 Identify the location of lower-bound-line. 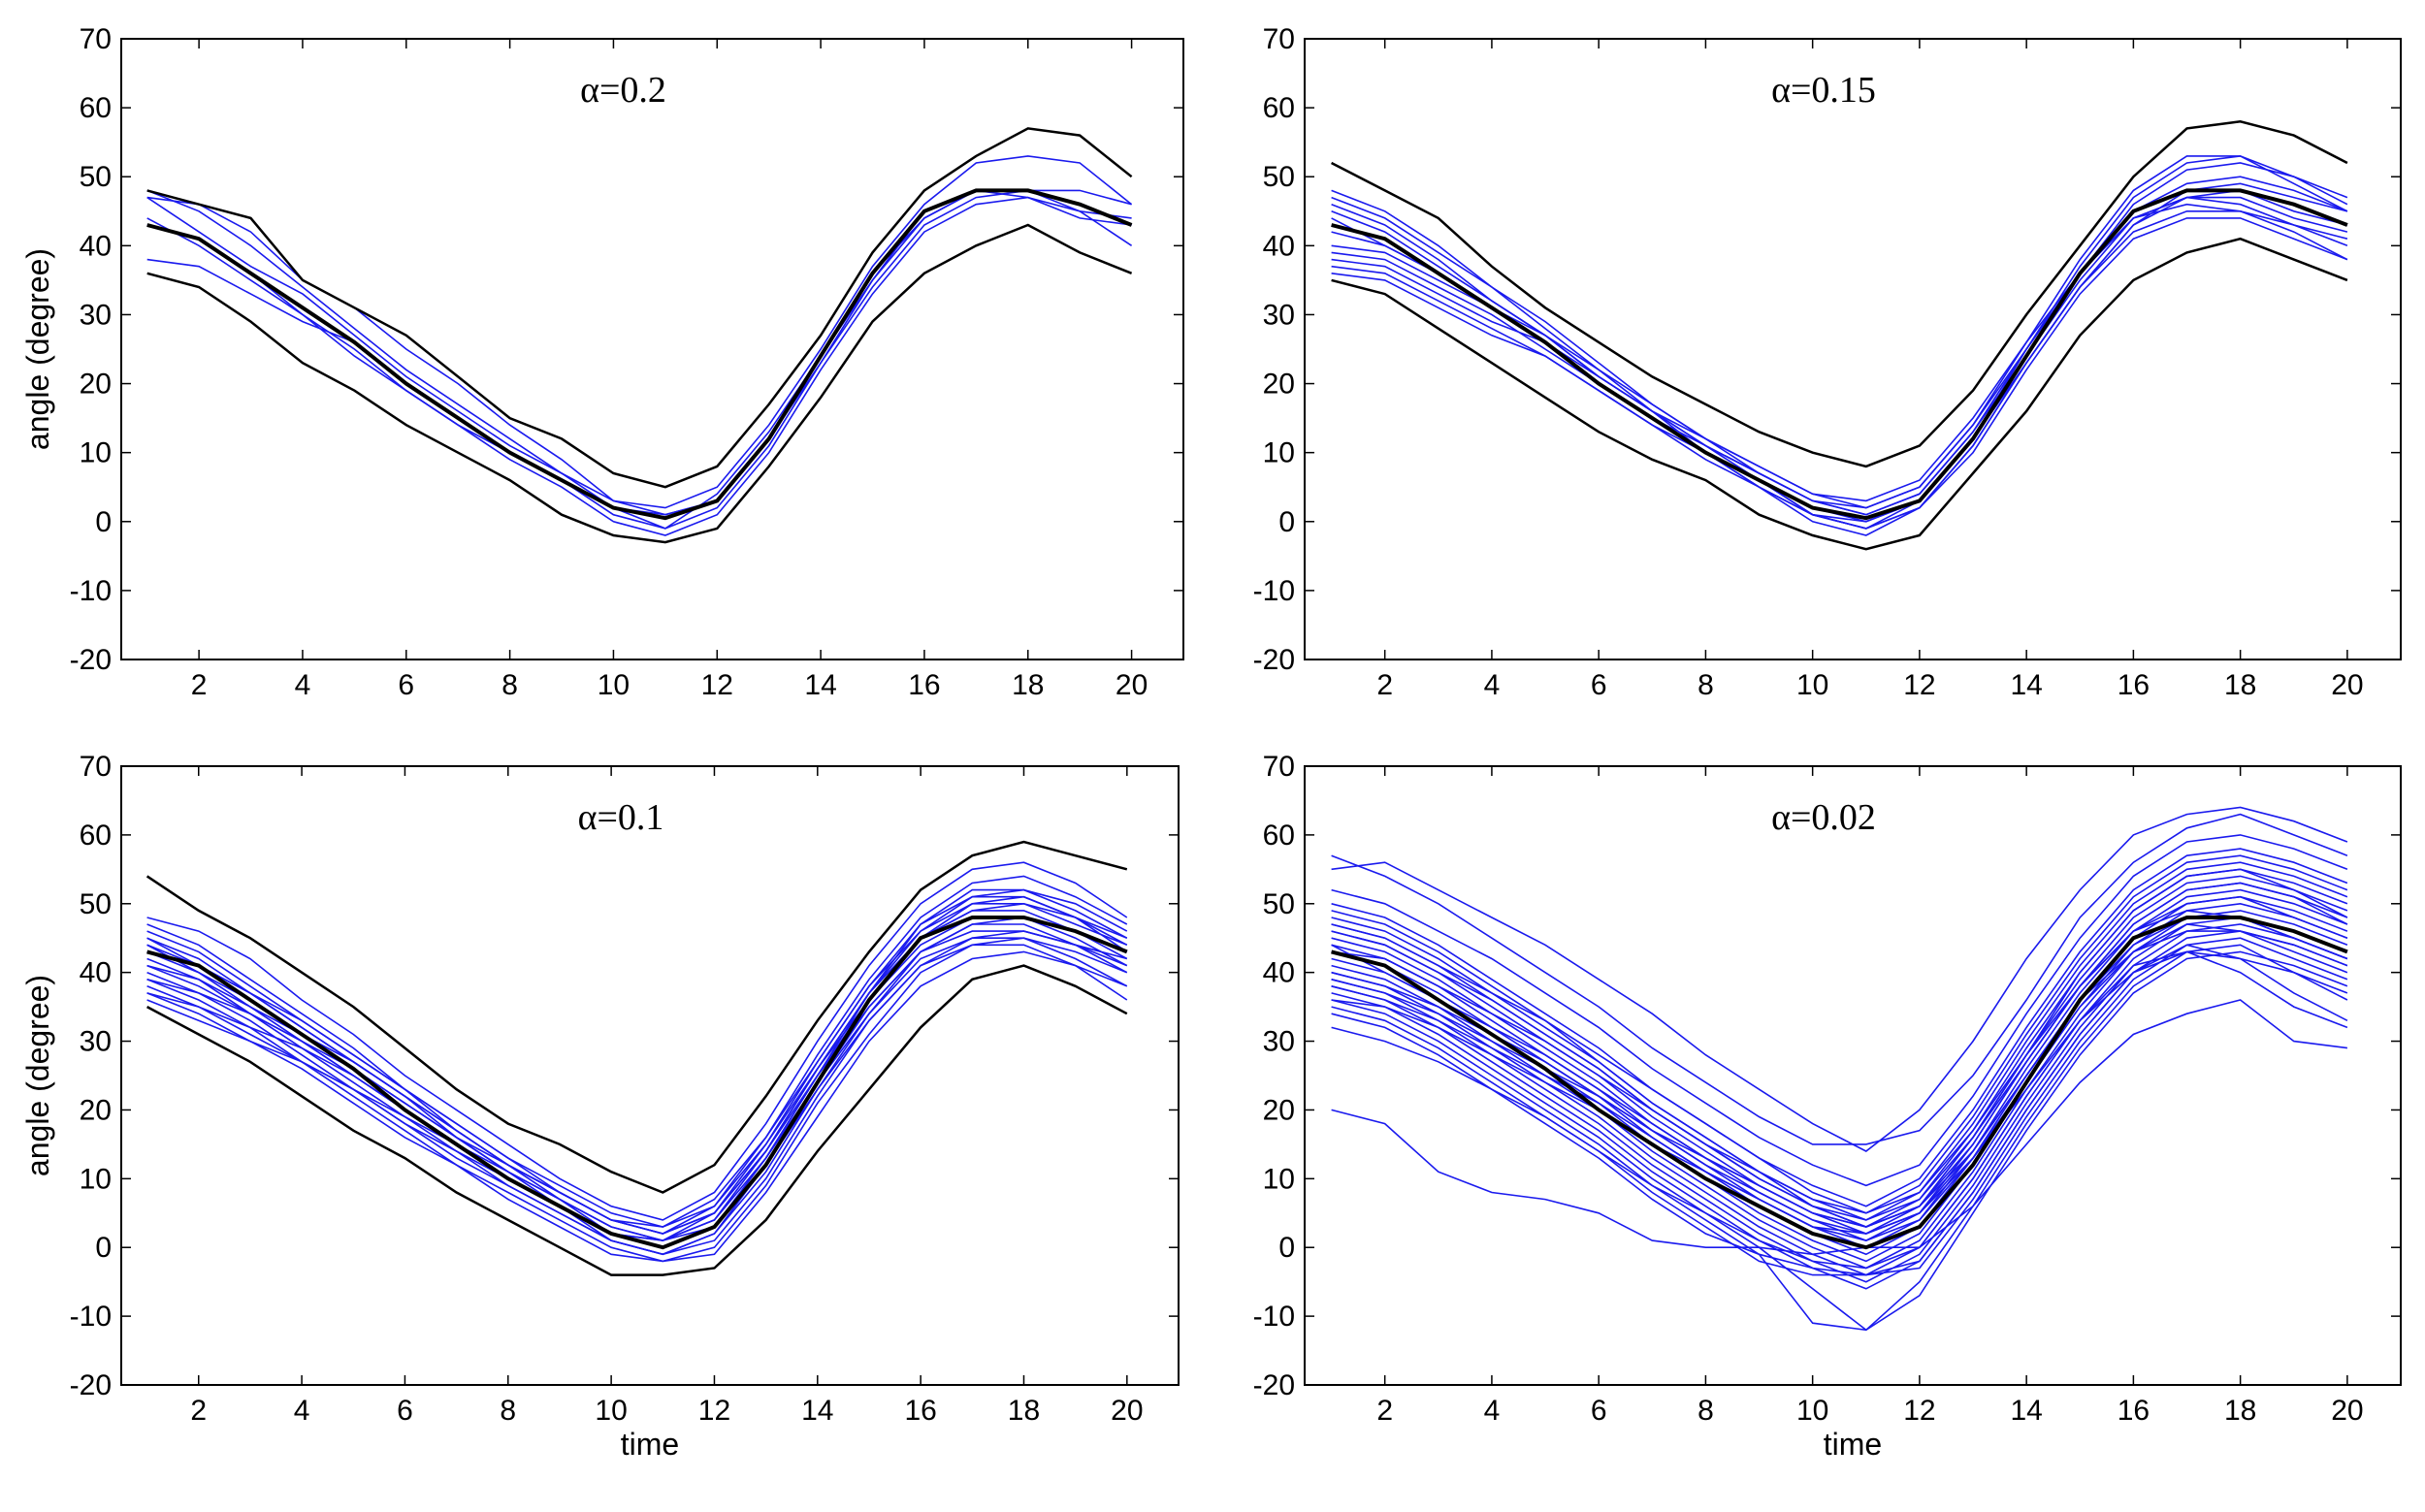
(639, 383).